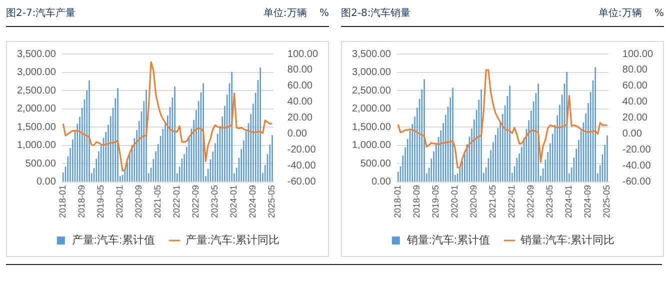 The height and width of the screenshot is (303, 668). Describe the element at coordinates (114, 240) in the screenshot. I see `legend-label: 产量:汽车:累计值` at that location.